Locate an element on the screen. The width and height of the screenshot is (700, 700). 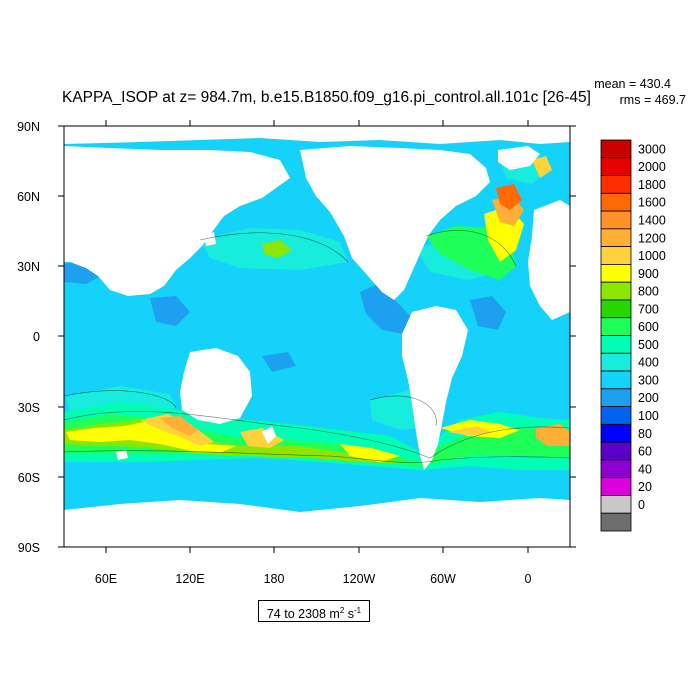
colorbar-label: 1400 is located at coordinates (652, 220).